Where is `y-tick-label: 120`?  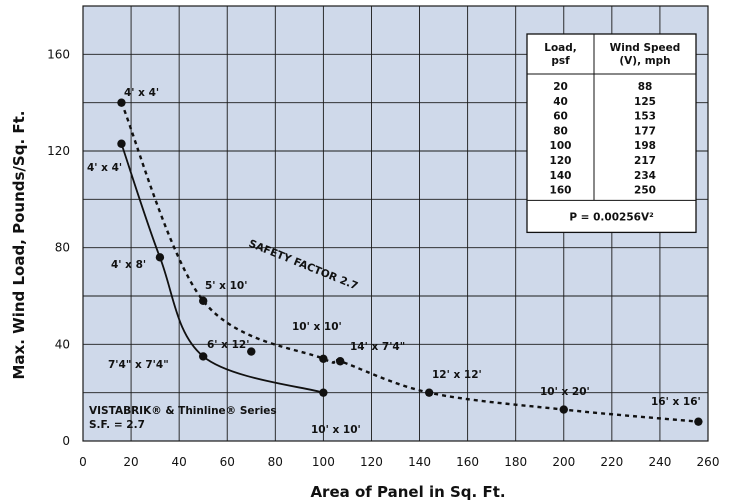 y-tick-label: 120 is located at coordinates (58, 151).